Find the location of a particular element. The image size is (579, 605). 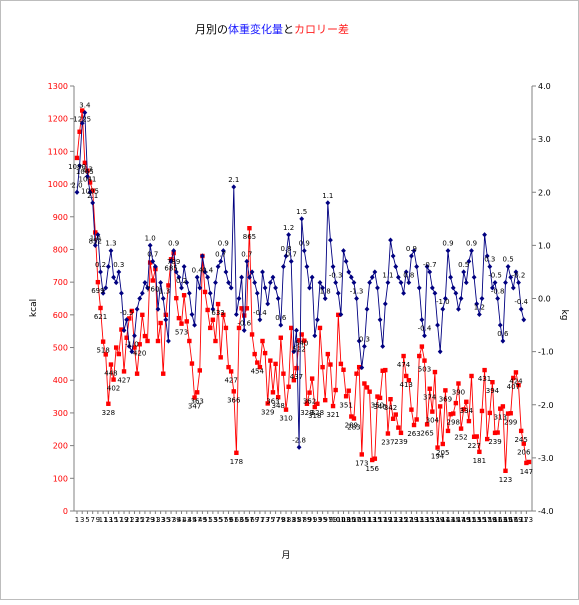

weight-data-label: 0.3 is located at coordinates (364, 339).